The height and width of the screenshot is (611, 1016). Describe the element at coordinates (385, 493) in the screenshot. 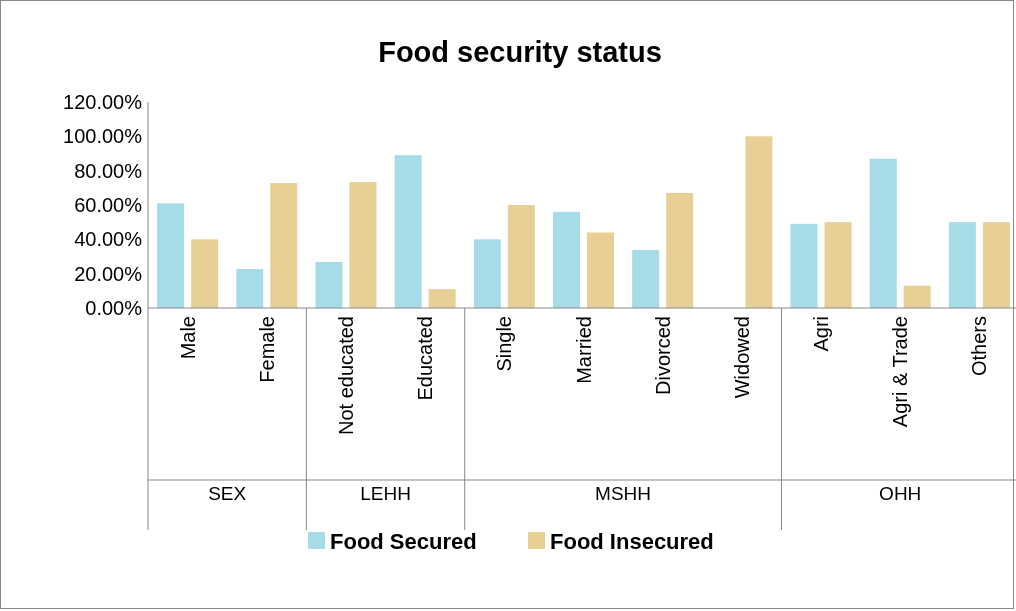

I see `text: LEHH` at that location.